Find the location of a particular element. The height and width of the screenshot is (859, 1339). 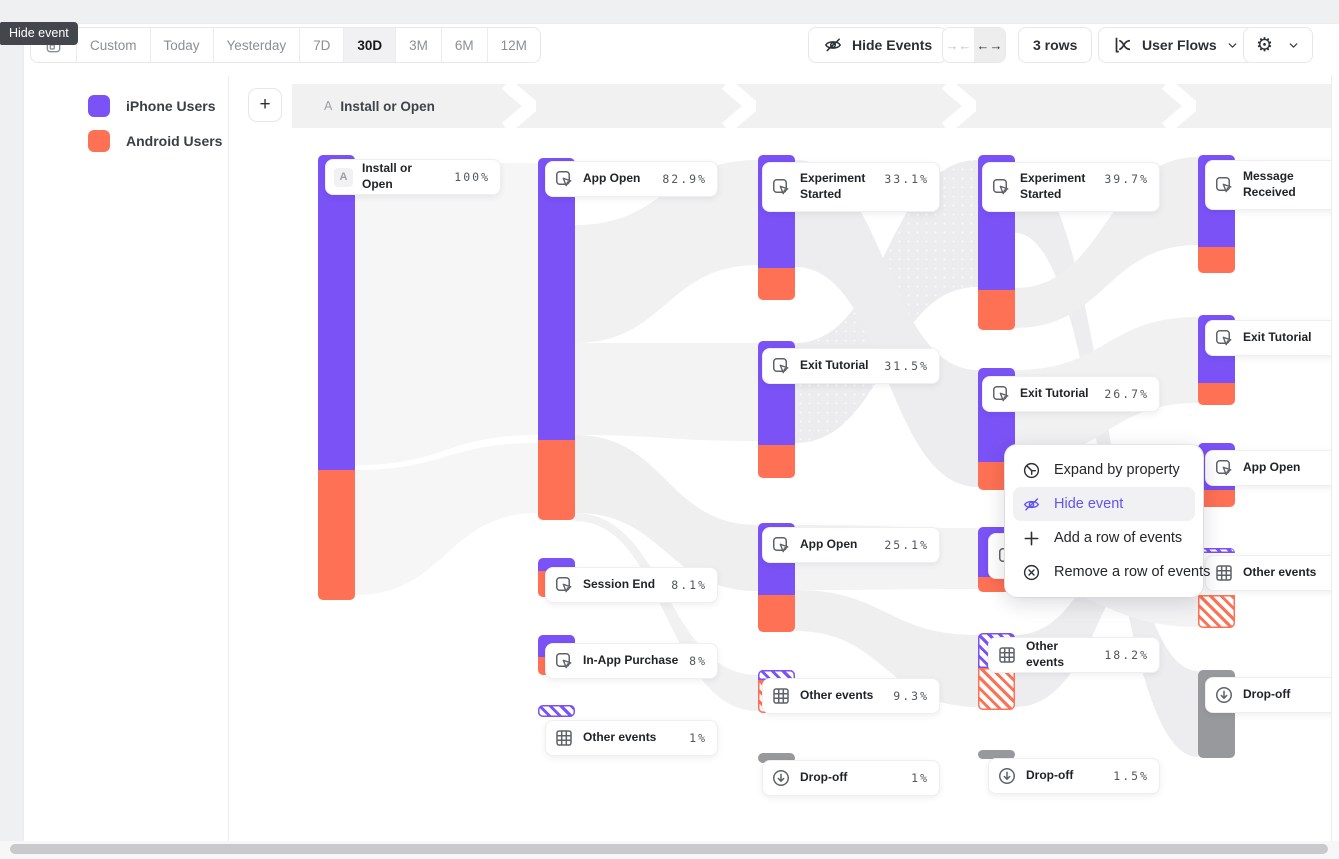

flow-node-app-open: App Open 25.1% is located at coordinates (851, 545).